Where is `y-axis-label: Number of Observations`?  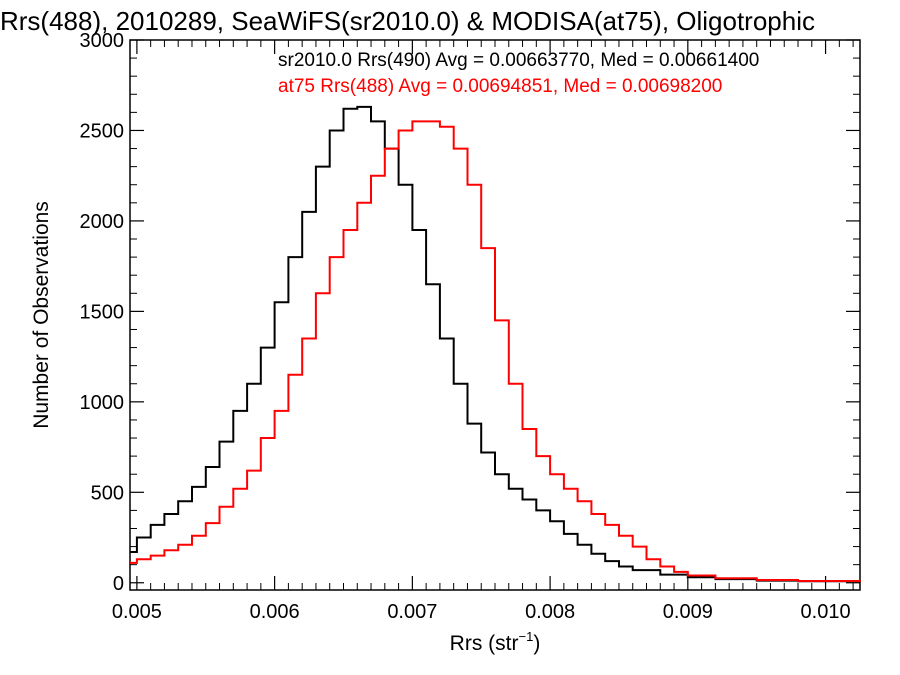
y-axis-label: Number of Observations is located at coordinates (41, 315).